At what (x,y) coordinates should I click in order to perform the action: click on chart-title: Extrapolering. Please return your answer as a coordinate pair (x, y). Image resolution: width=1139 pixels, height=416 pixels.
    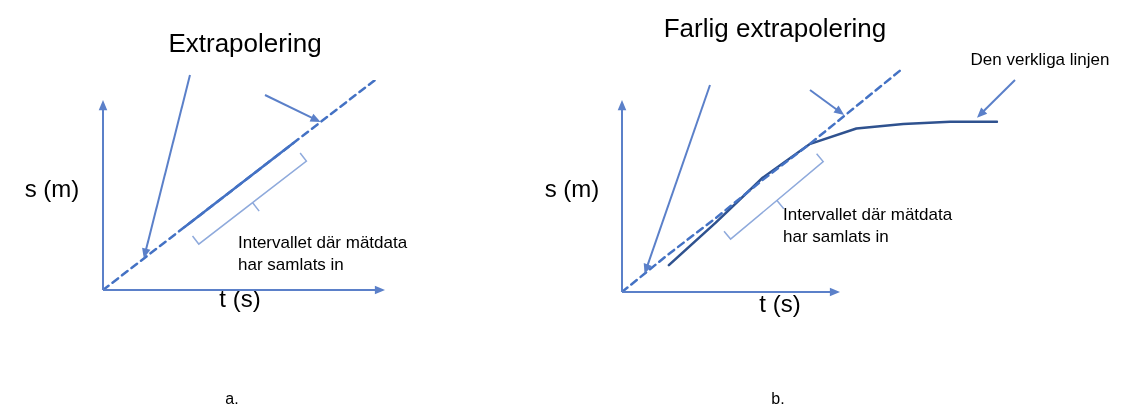
    Looking at the image, I should click on (245, 43).